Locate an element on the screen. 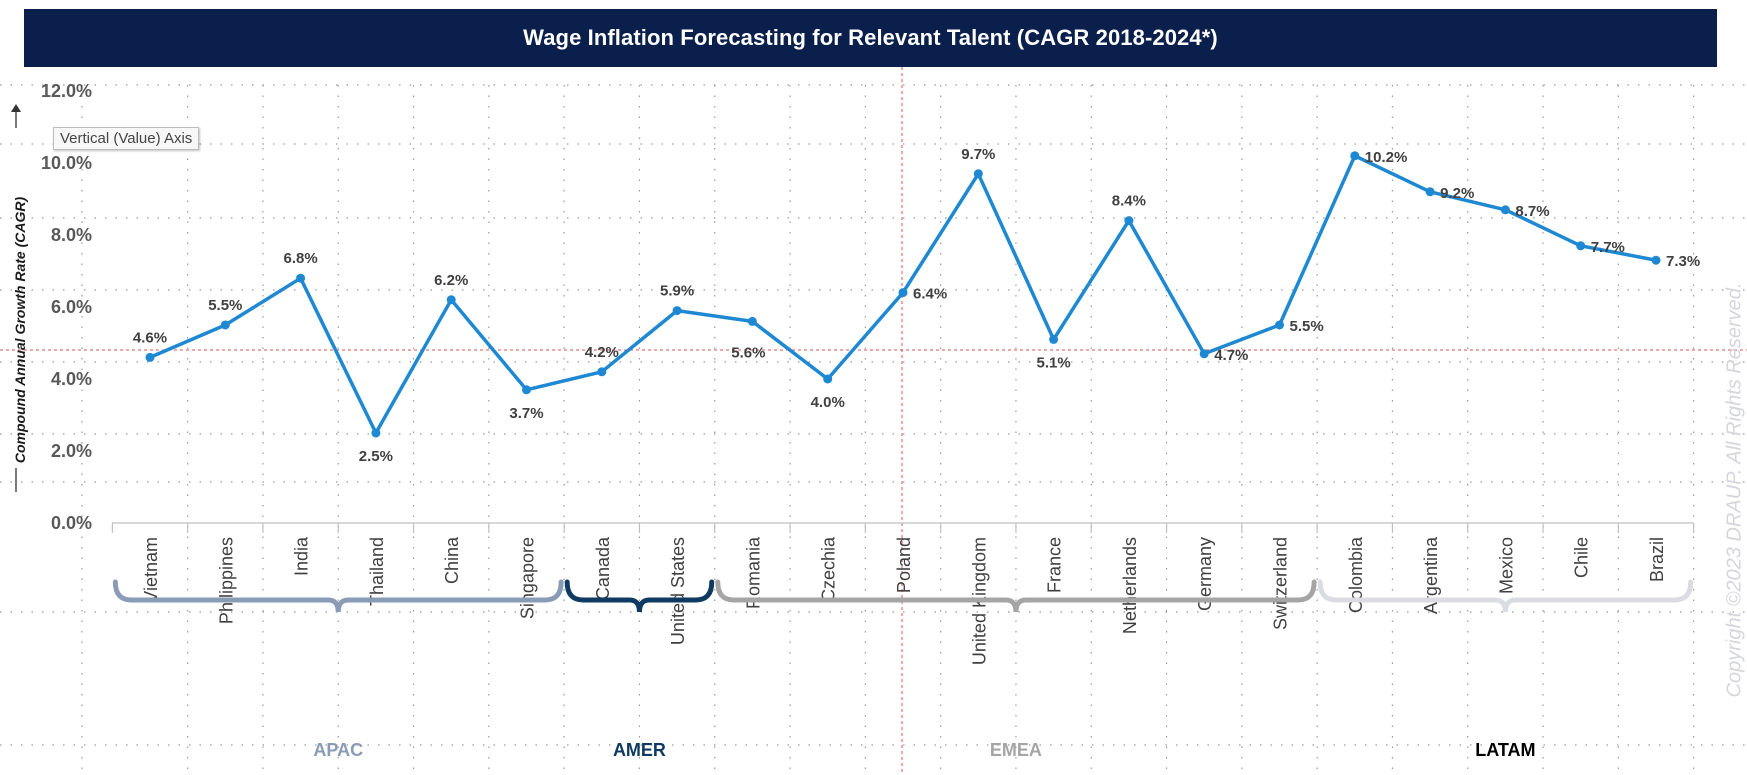 Image resolution: width=1747 pixels, height=775 pixels. category-label: Vietnam is located at coordinates (151, 570).